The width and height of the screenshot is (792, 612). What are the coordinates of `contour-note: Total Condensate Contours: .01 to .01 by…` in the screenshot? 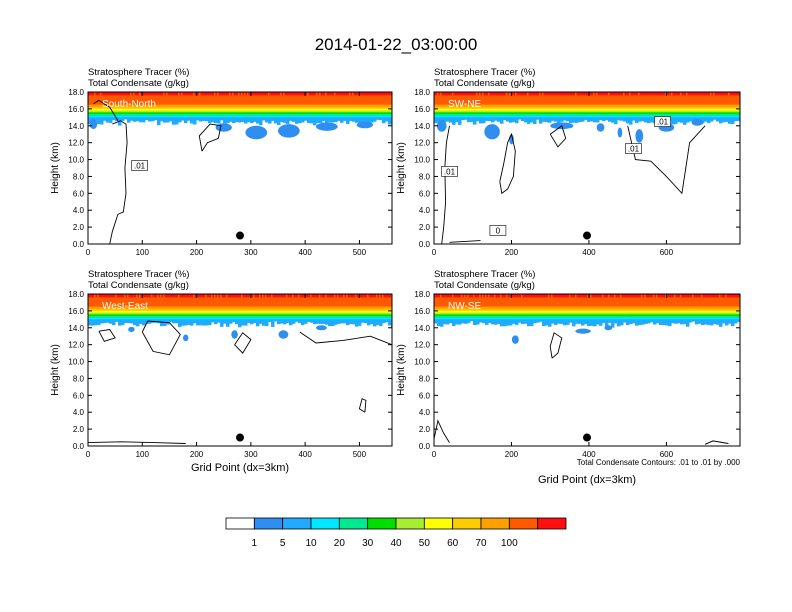 It's located at (659, 462).